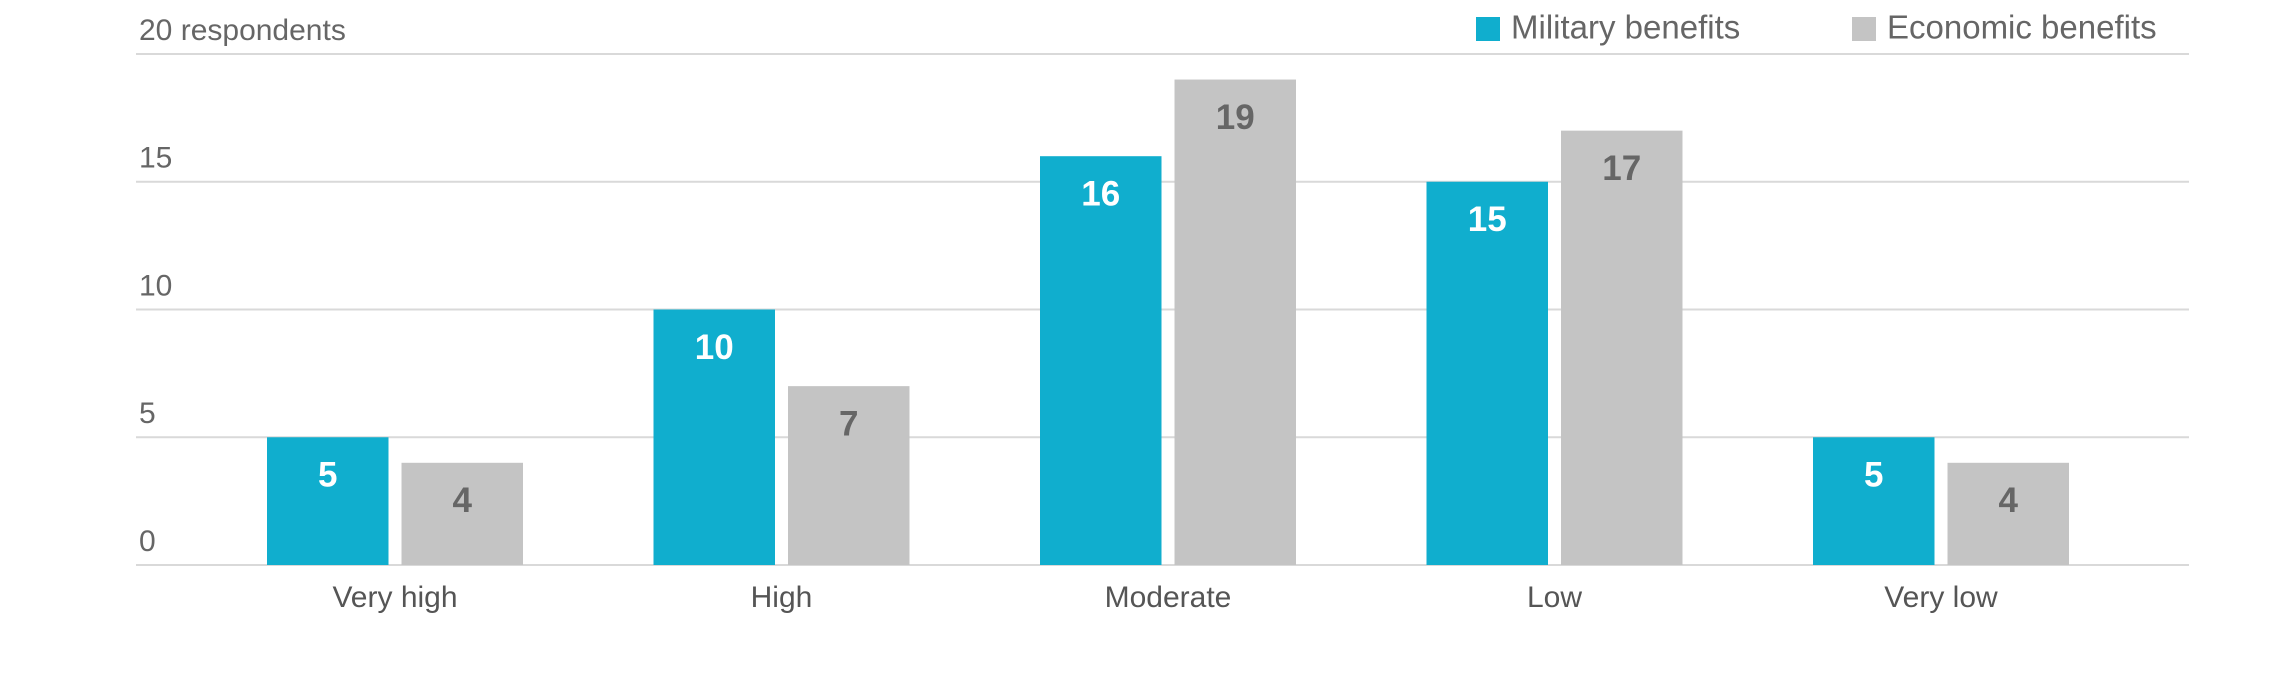  Describe the element at coordinates (782, 597) in the screenshot. I see `x-tick-label: High` at that location.